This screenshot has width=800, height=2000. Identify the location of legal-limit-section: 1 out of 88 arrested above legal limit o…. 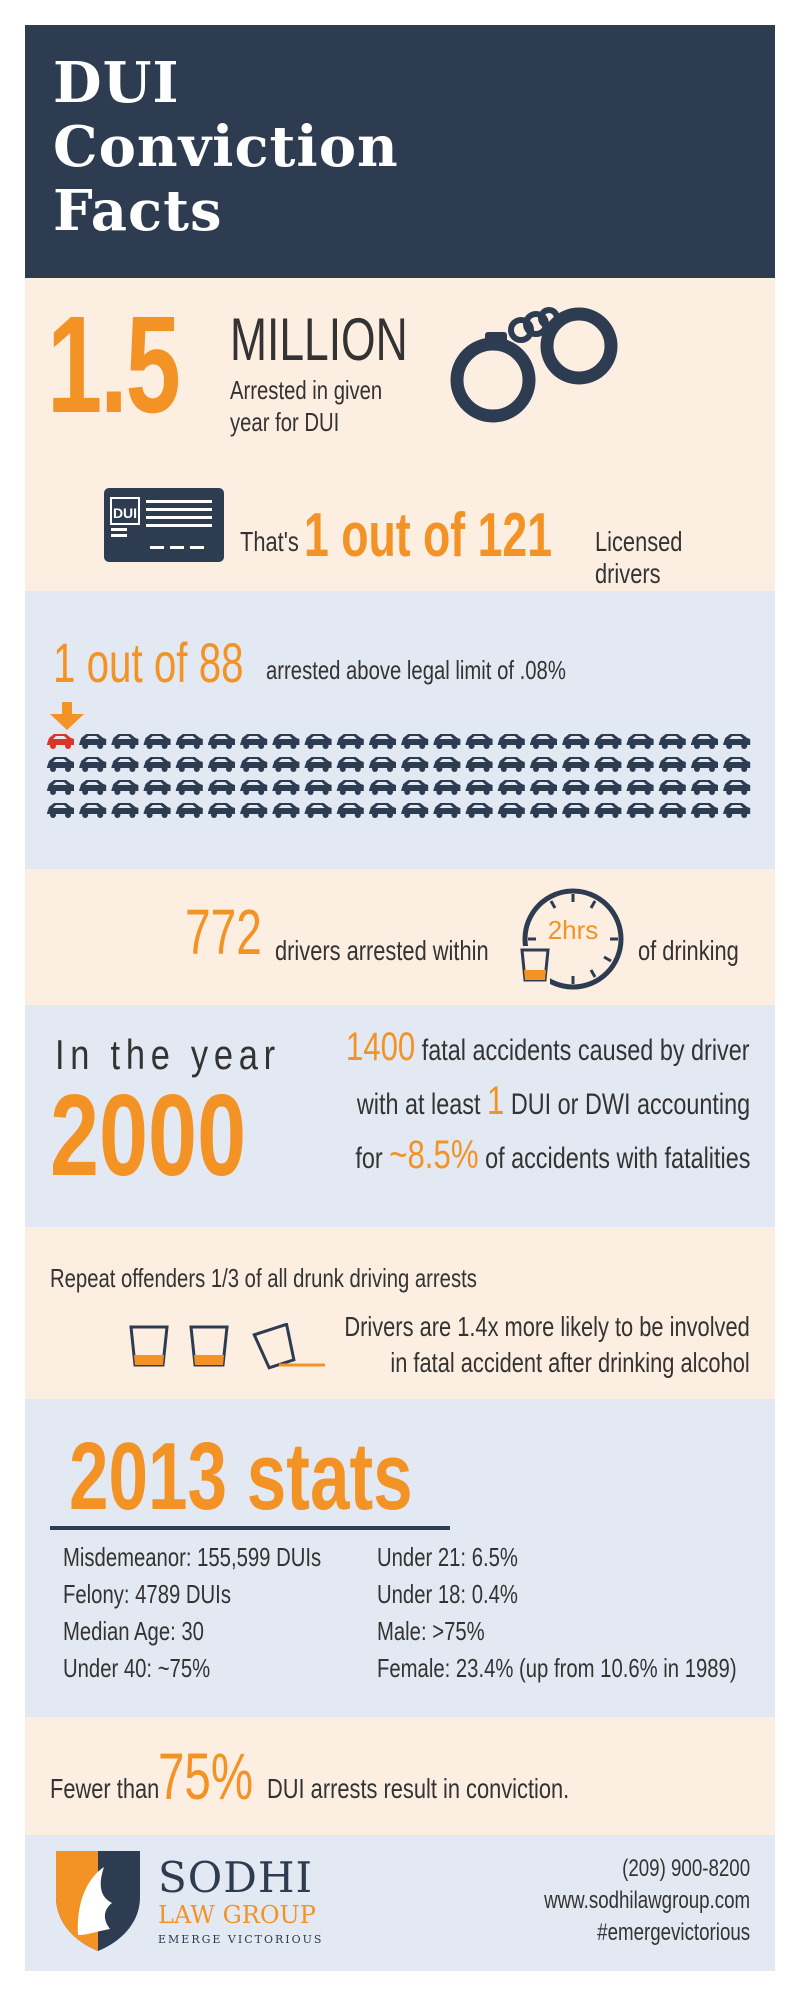
(400, 730).